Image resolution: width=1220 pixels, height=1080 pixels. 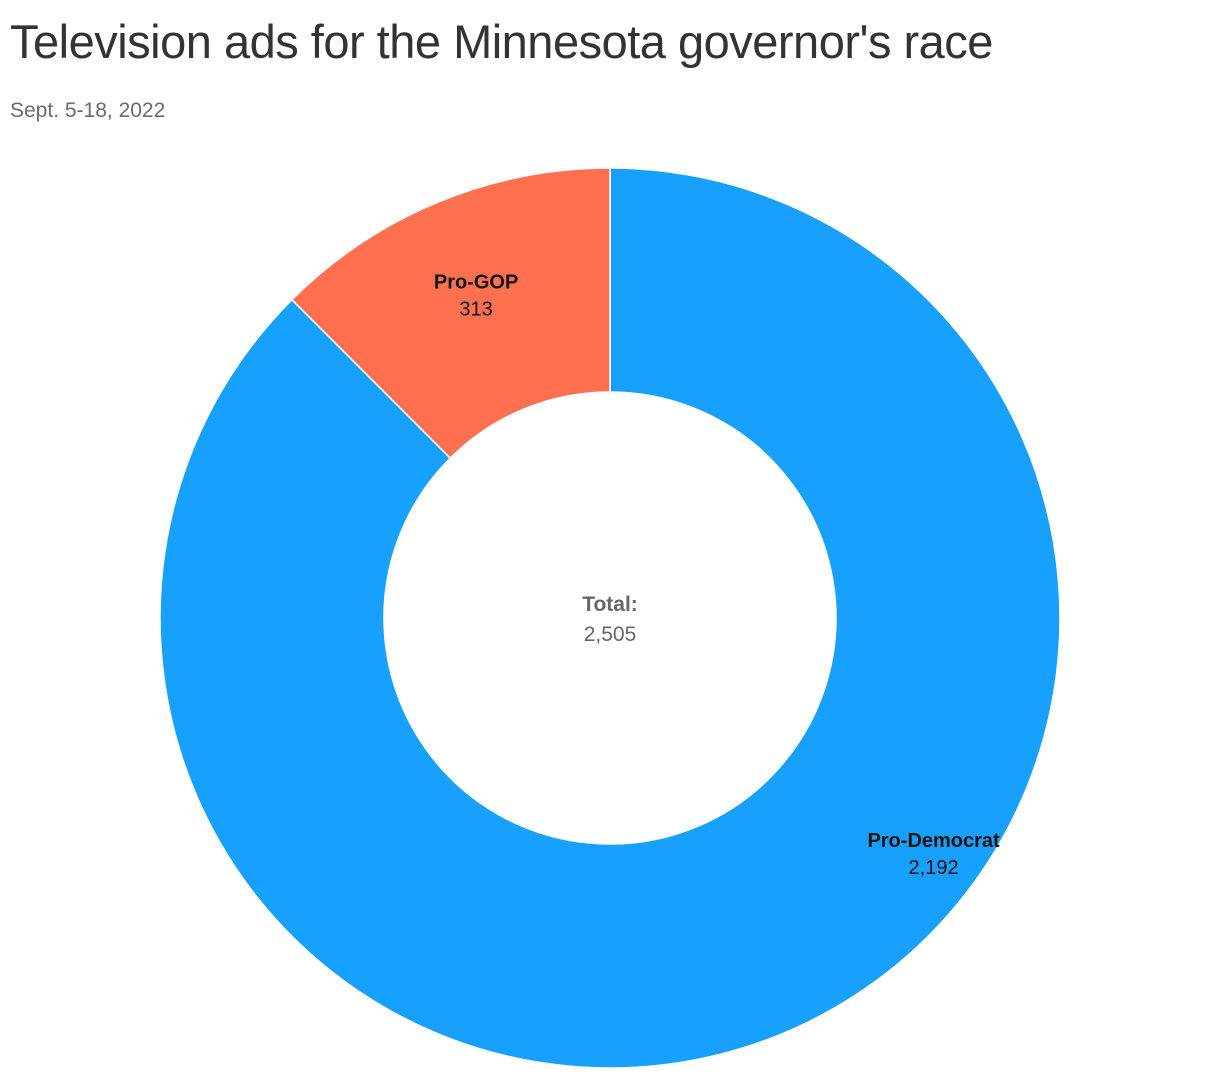 What do you see at coordinates (476, 283) in the screenshot?
I see `slice-name: Pro-GOP` at bounding box center [476, 283].